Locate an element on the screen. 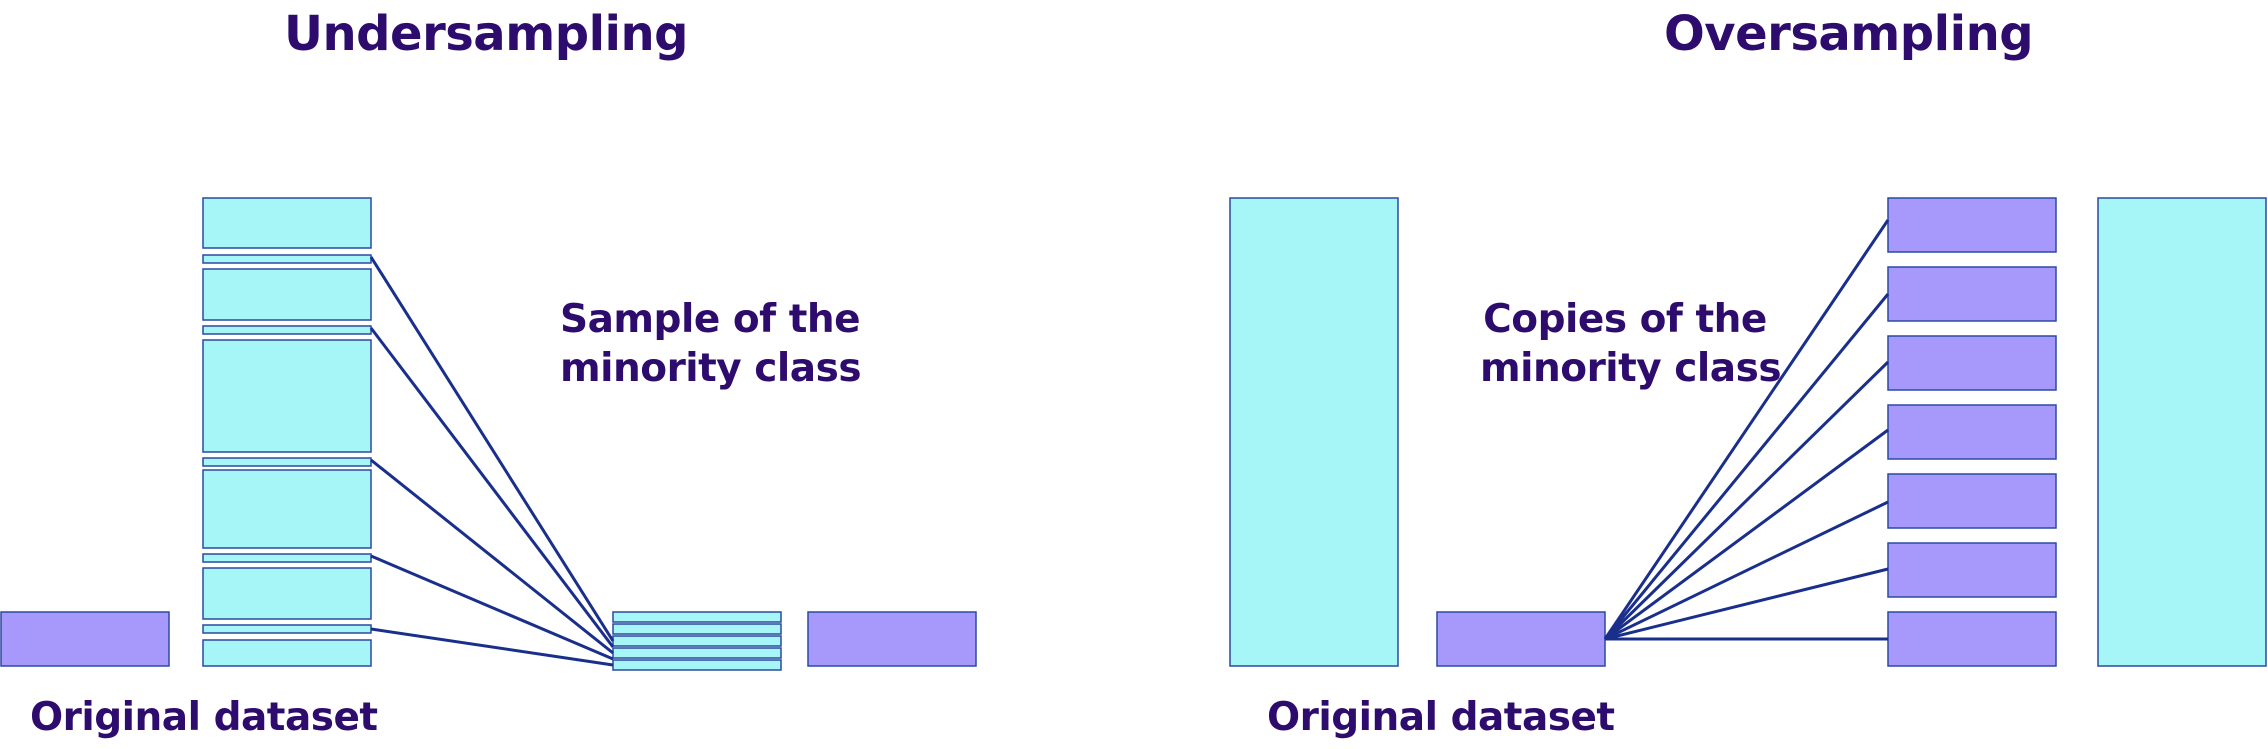 This screenshot has height=749, width=2268. oversampling-original-dataset-label: Original dataset is located at coordinates (1441, 717).